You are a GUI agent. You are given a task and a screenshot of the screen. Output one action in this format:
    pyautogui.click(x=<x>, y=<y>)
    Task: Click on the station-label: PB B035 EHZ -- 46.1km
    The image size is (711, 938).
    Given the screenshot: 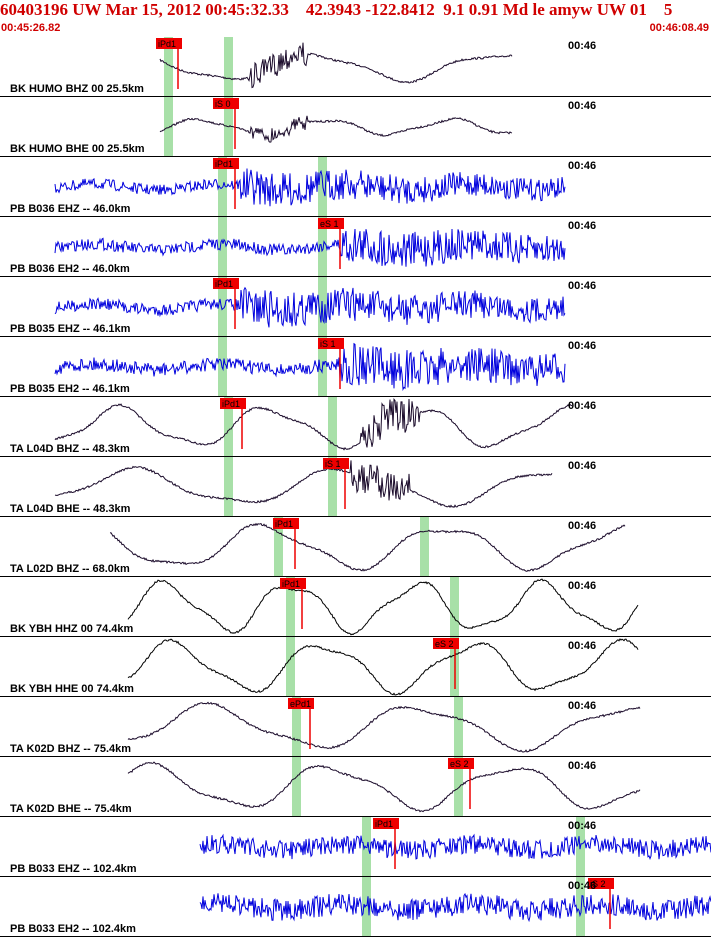 What is the action you would take?
    pyautogui.click(x=70, y=329)
    